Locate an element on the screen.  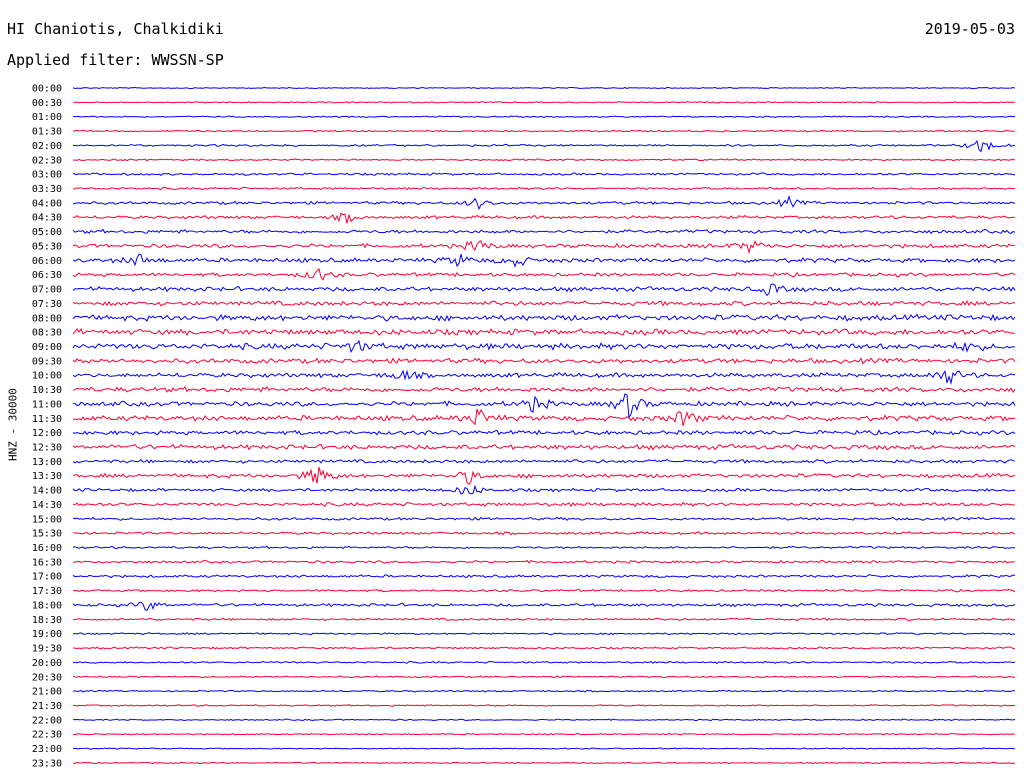
row-time-label: 05:30 is located at coordinates (47, 246).